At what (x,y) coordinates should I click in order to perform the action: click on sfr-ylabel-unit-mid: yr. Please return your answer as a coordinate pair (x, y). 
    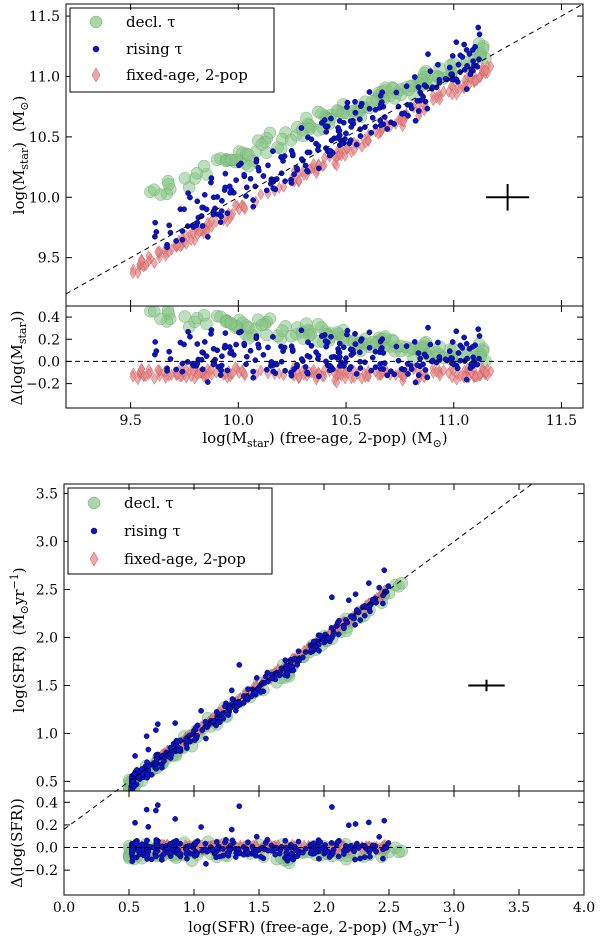
    Looking at the image, I should click on (19, 597).